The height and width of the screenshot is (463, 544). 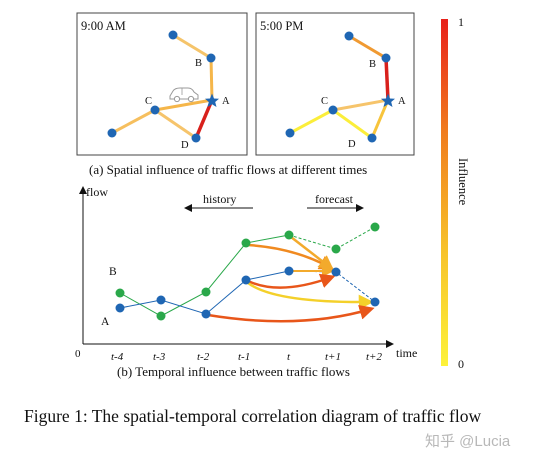 I want to click on node-r-c, so click(x=333, y=110).